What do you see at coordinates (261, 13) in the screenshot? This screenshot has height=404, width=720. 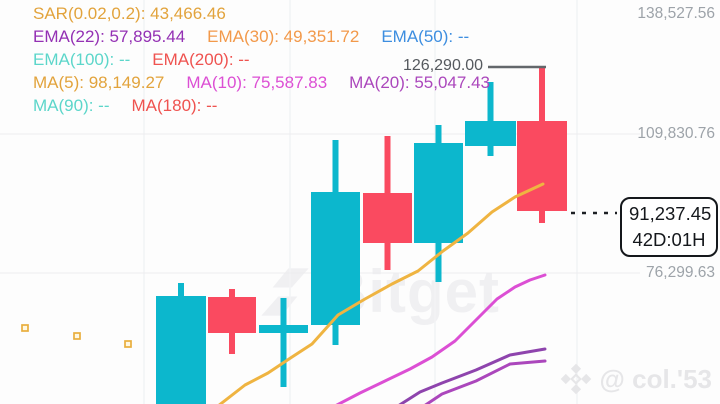 I see `indicator-row: SAR(0.02,0.2): 43,466.46` at bounding box center [261, 13].